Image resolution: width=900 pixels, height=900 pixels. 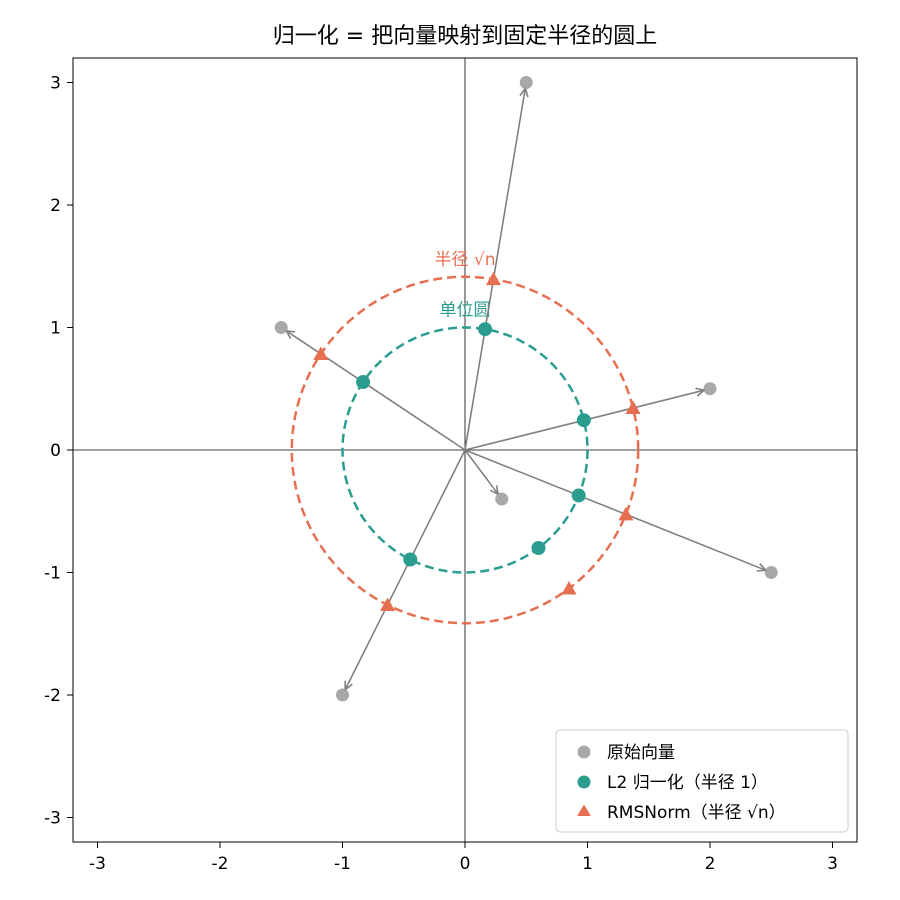 I want to click on x-tick-label: 2, so click(x=710, y=864).